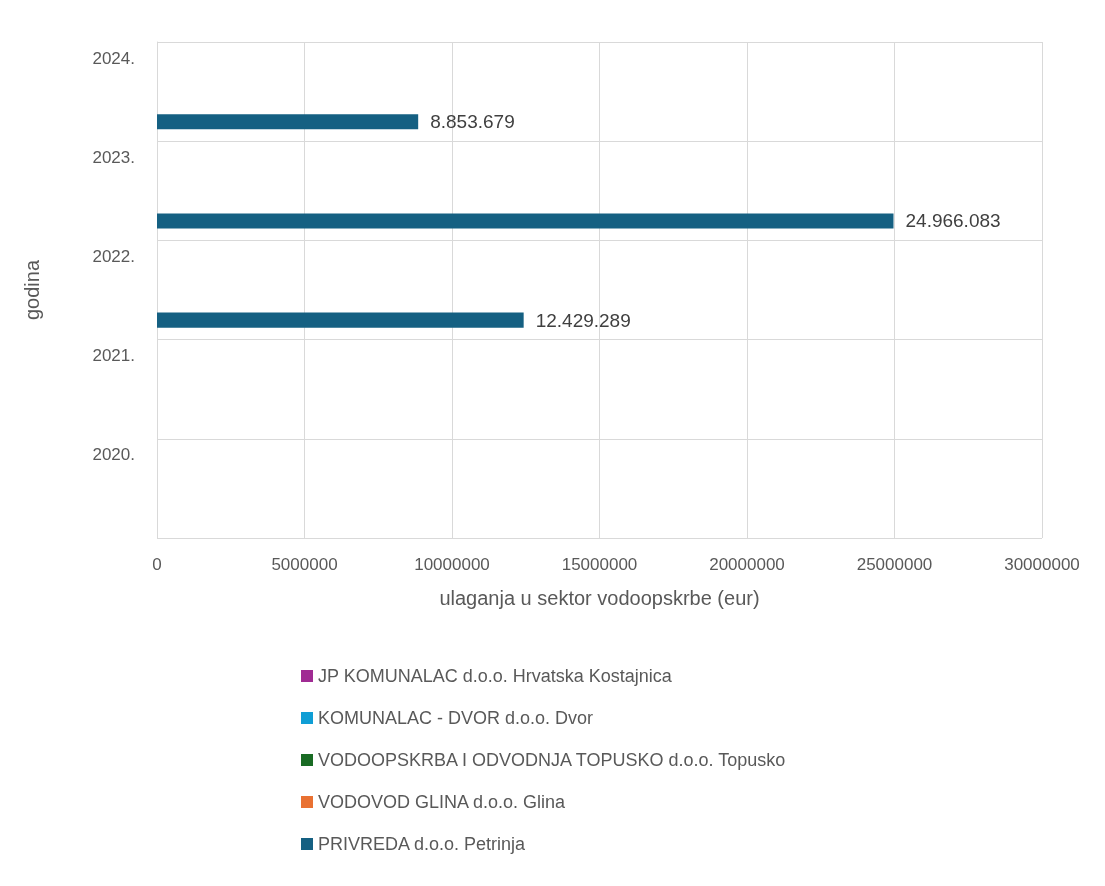 This screenshot has width=1105, height=886. What do you see at coordinates (599, 598) in the screenshot?
I see `x-axis-title: ulaganja u sektor vodoopskrbe (eur)` at bounding box center [599, 598].